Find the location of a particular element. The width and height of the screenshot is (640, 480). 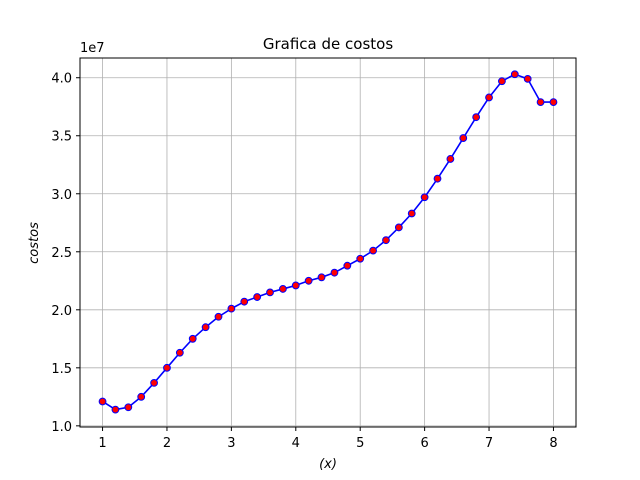

y-tick-label: 3.0 is located at coordinates (61, 195).